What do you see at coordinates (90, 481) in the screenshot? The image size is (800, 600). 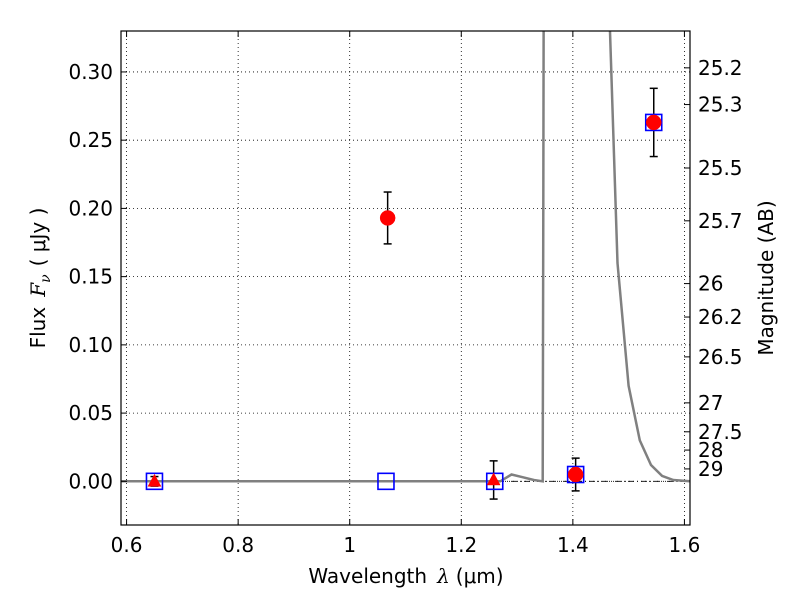 I see `y-tick-label: 0.00` at bounding box center [90, 481].